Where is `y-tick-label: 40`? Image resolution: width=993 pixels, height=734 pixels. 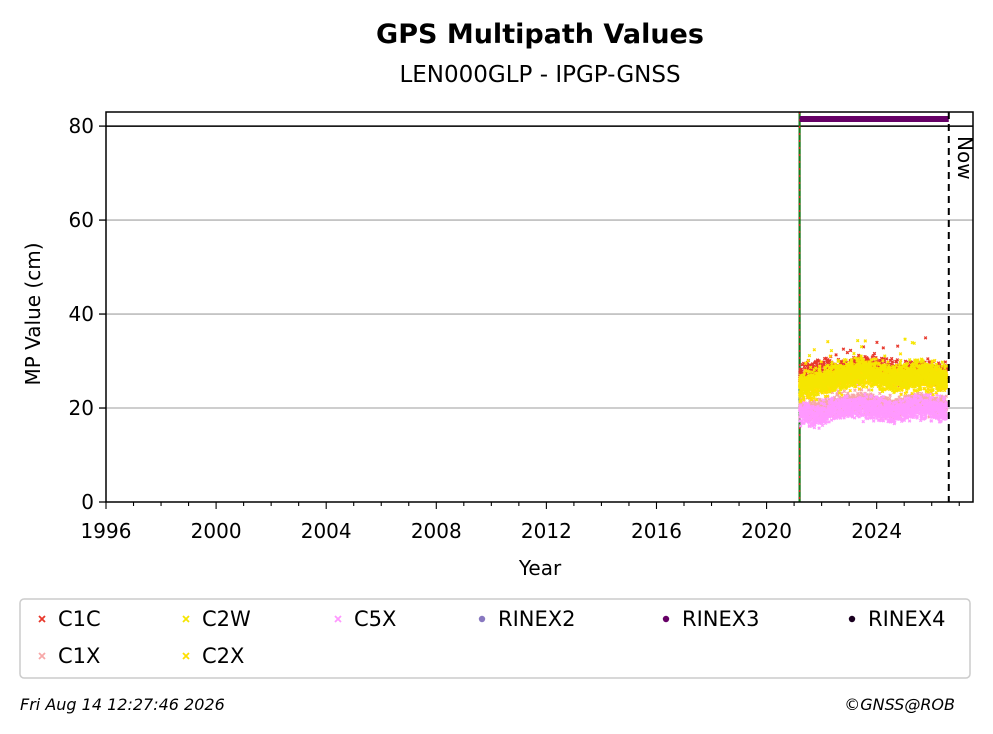 y-tick-label: 40 is located at coordinates (81, 314).